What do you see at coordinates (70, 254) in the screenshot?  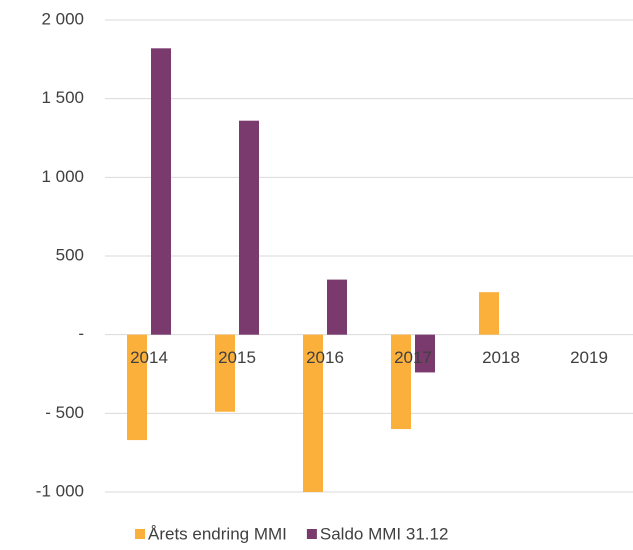 I see `y-tick-label: 500` at bounding box center [70, 254].